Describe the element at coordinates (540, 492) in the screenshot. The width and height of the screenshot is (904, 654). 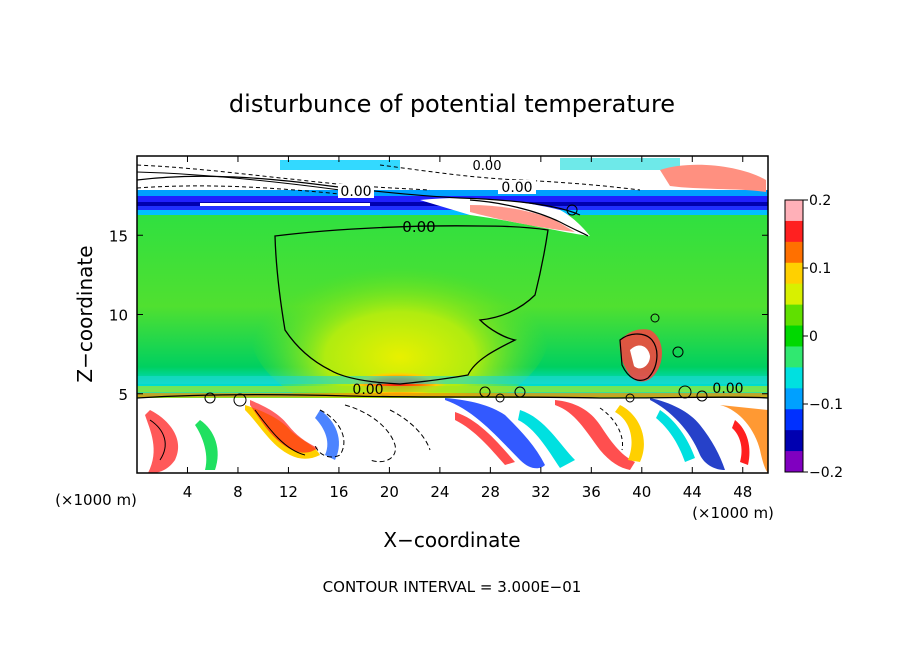
I see `x-tick-label: 32` at that location.